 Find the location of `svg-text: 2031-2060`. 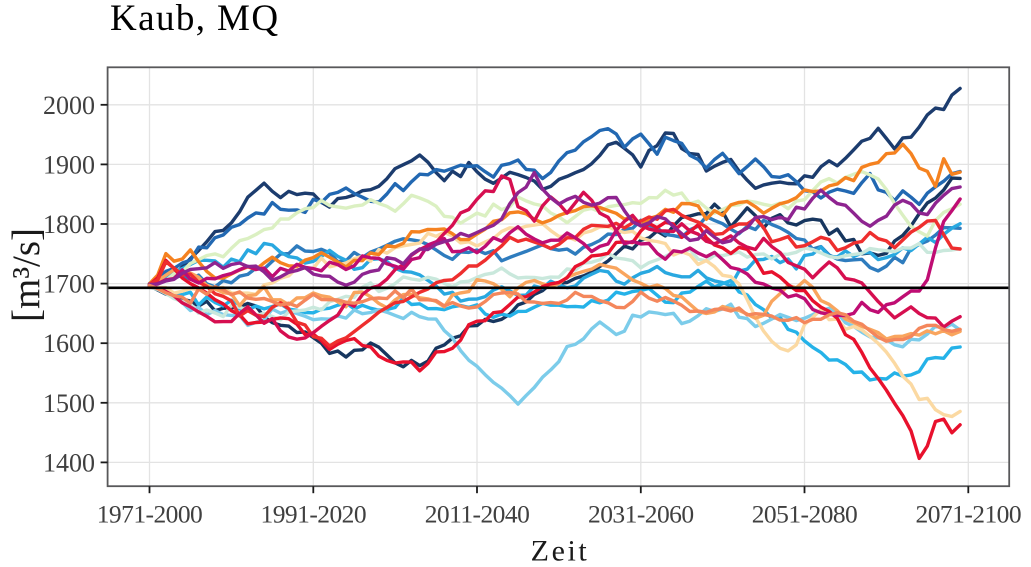

svg-text: 2031-2060 is located at coordinates (641, 514).